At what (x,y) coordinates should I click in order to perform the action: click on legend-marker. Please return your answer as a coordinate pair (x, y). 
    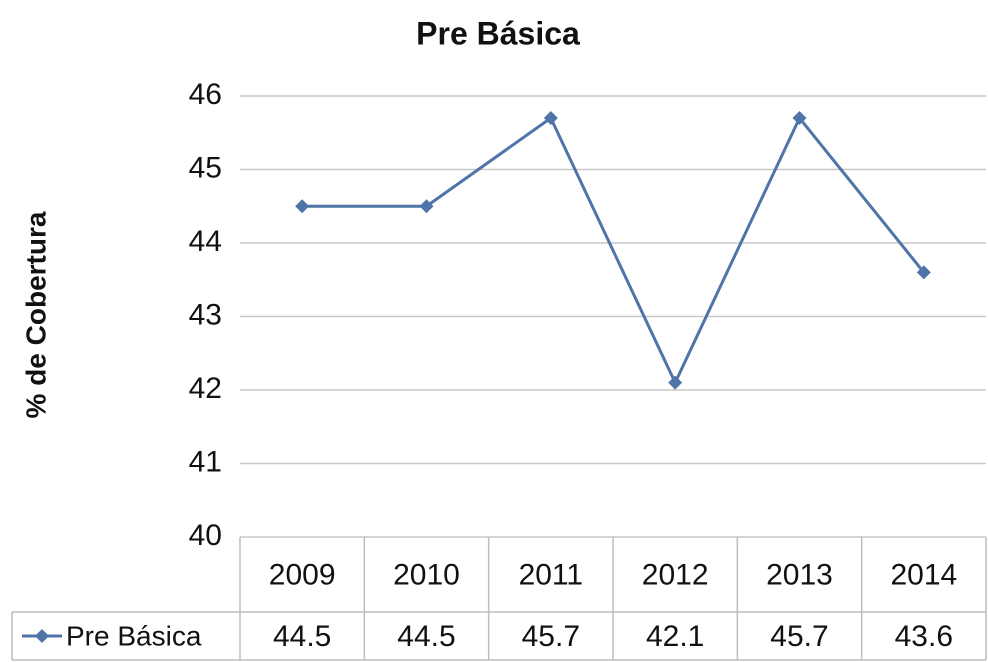
    Looking at the image, I should click on (42, 636).